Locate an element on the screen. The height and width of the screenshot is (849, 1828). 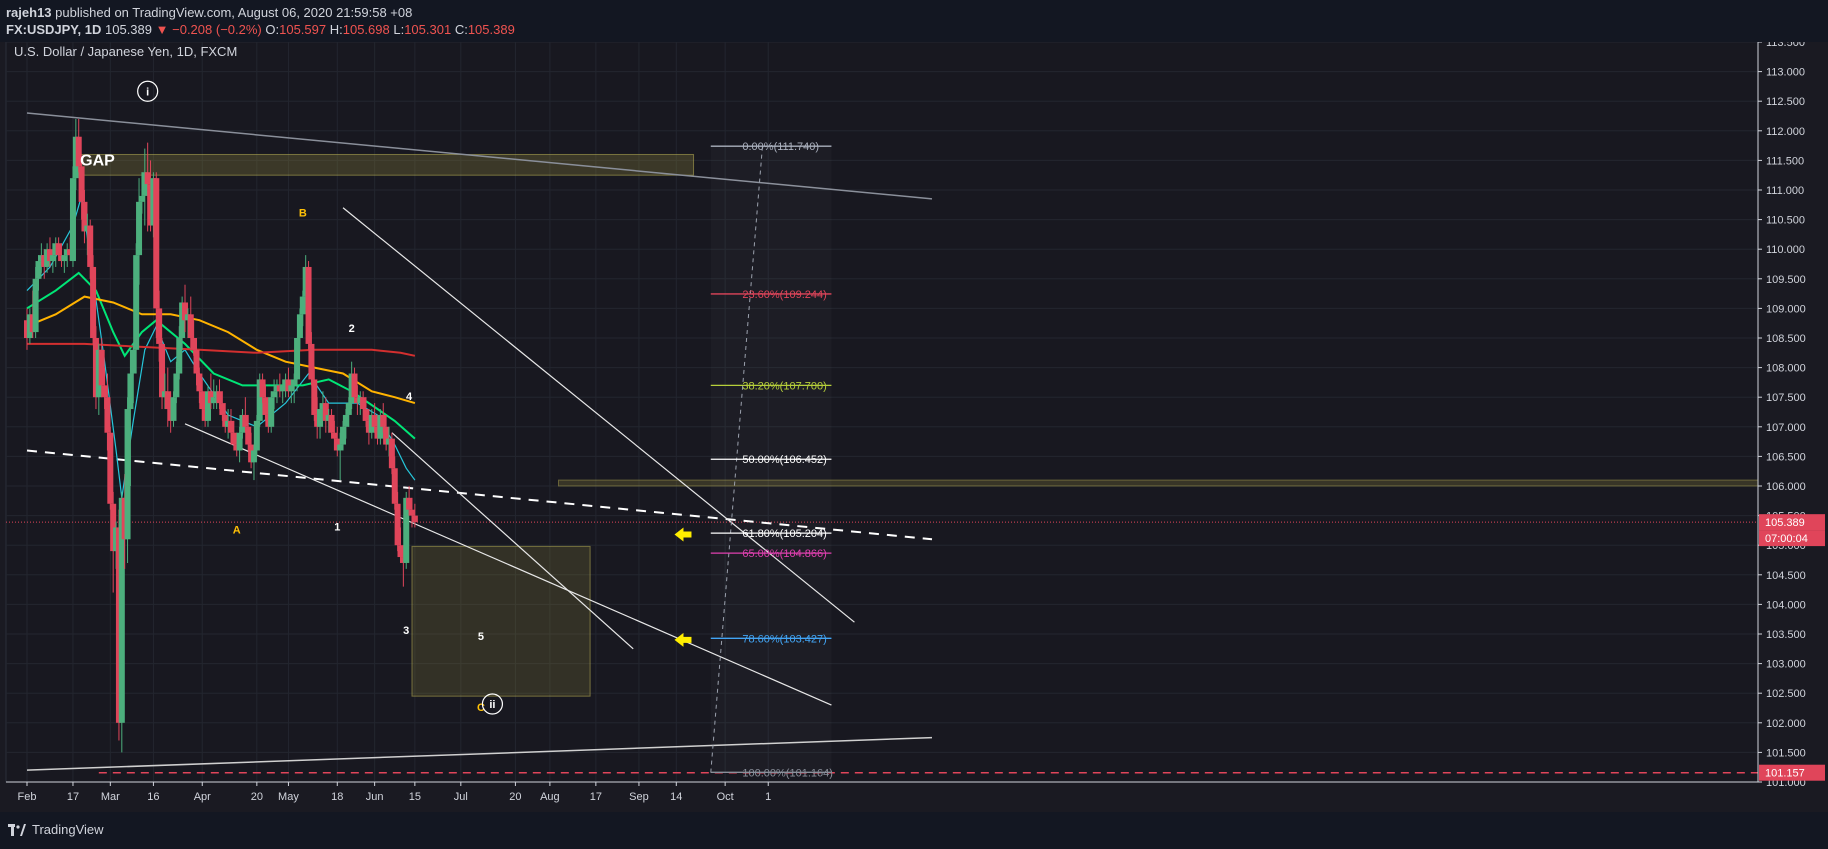
price-tick-label: 104.500 is located at coordinates (1786, 576).